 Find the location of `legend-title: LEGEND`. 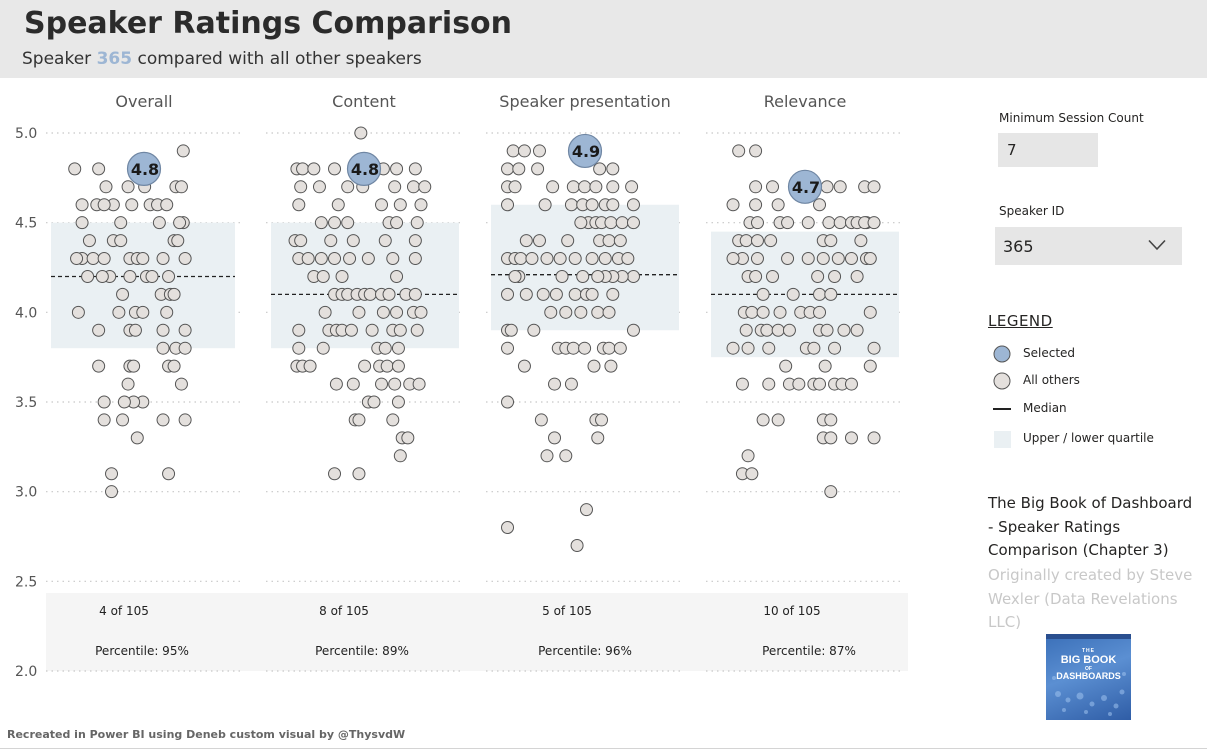

legend-title: LEGEND is located at coordinates (1020, 321).